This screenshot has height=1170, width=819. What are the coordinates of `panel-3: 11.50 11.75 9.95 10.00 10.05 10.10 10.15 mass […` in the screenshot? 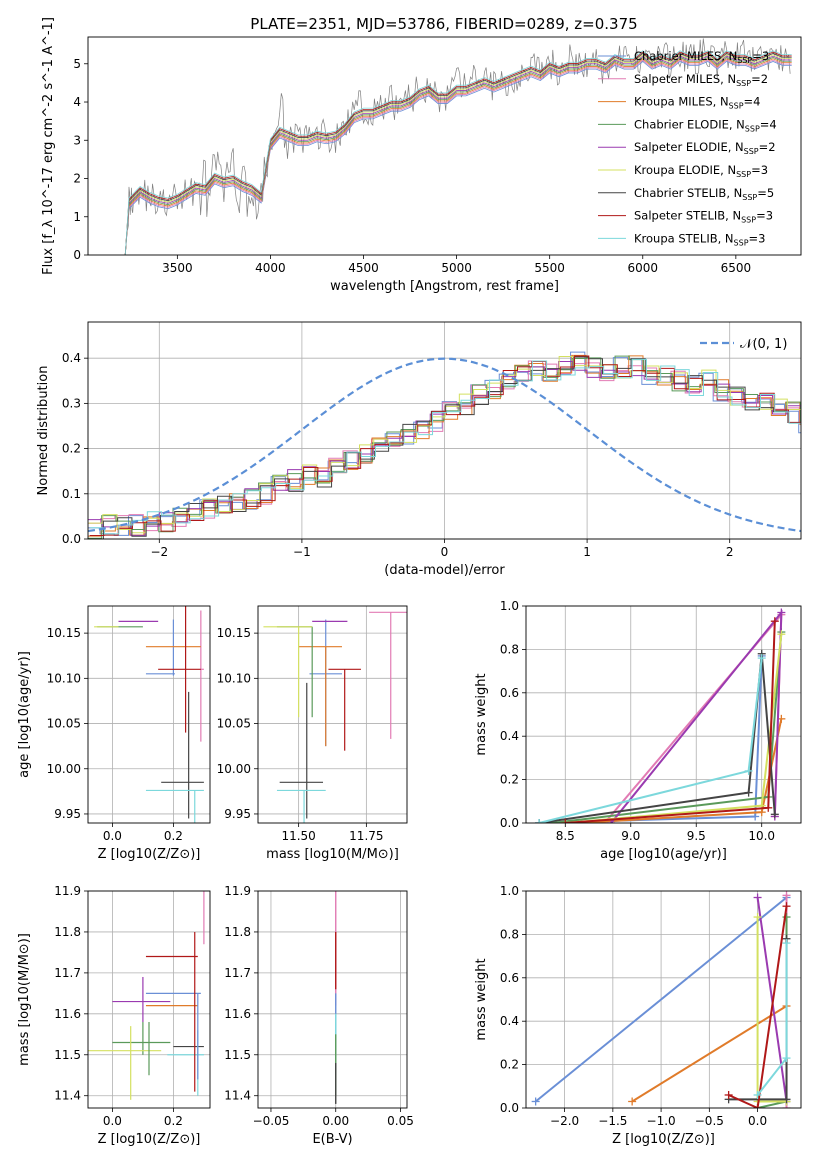 It's located at (312, 733).